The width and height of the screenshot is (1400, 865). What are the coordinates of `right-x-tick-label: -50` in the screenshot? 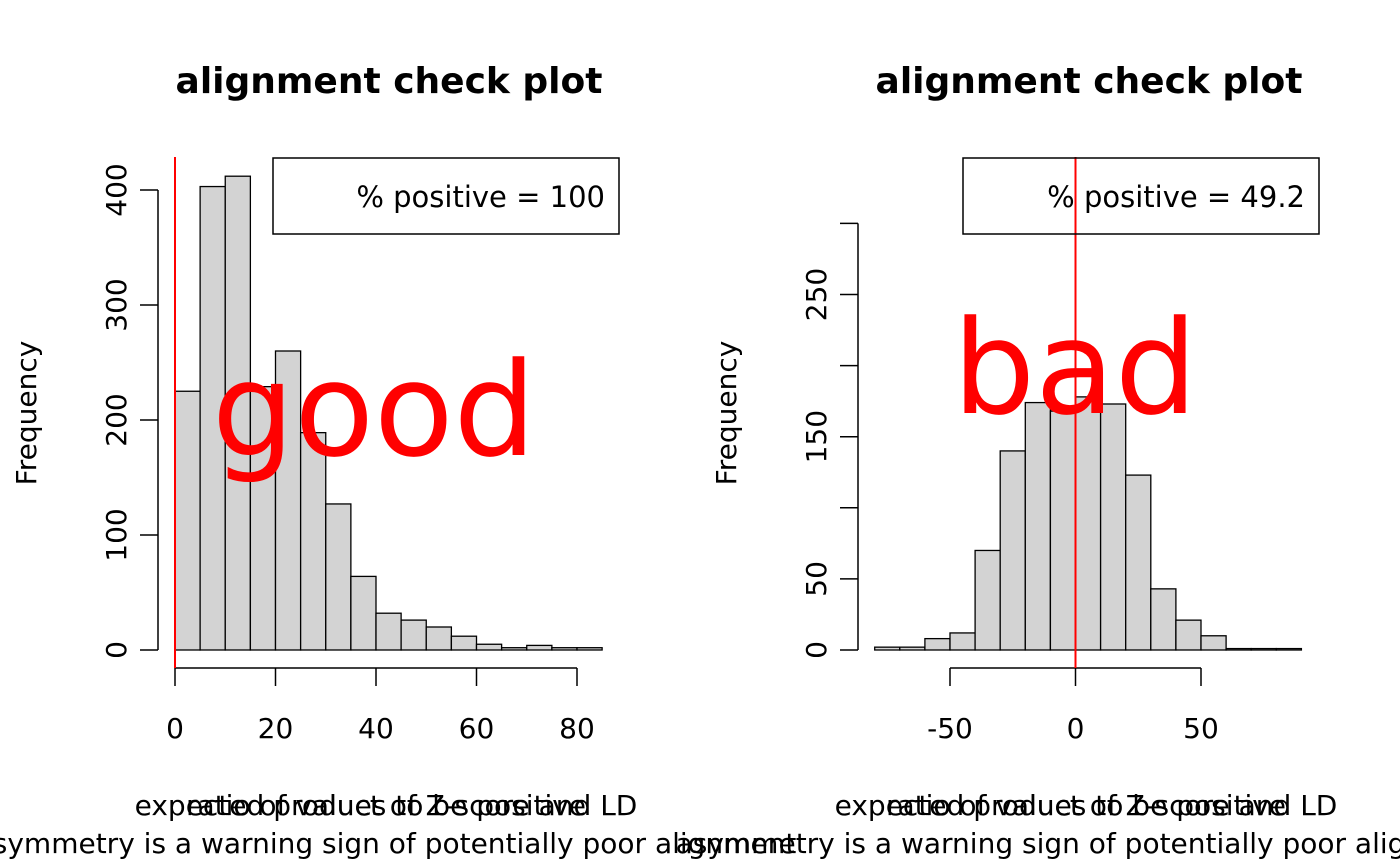 It's located at (950, 728).